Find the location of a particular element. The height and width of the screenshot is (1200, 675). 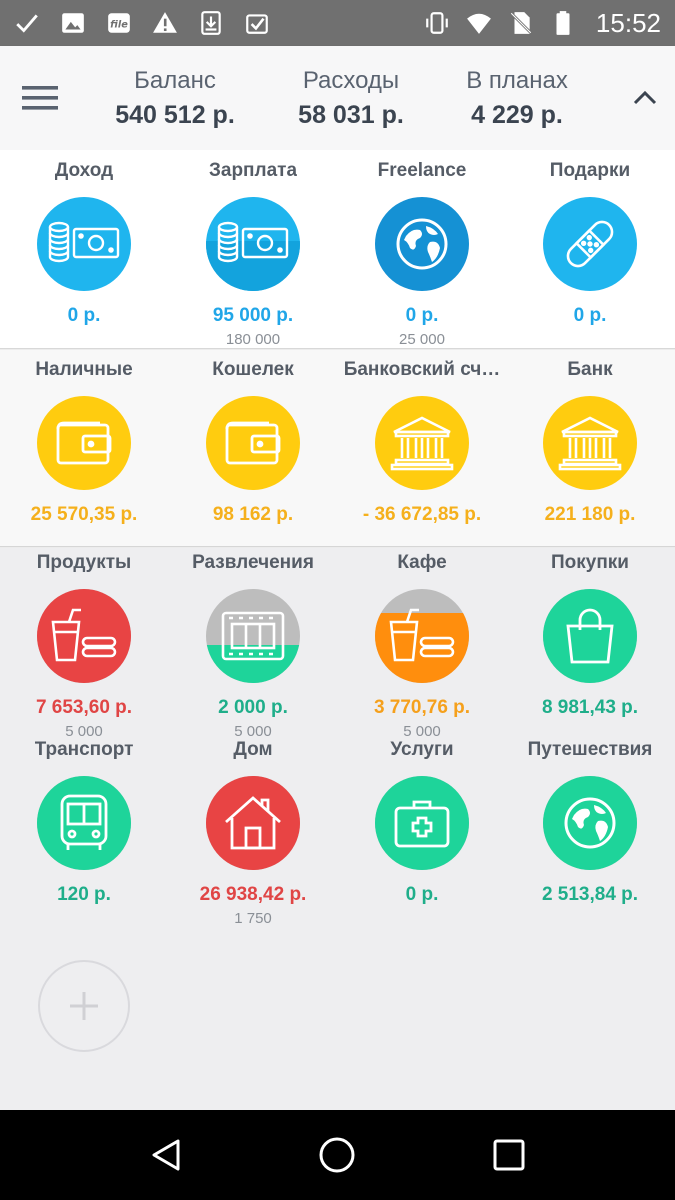

check-icon is located at coordinates (27, 23).